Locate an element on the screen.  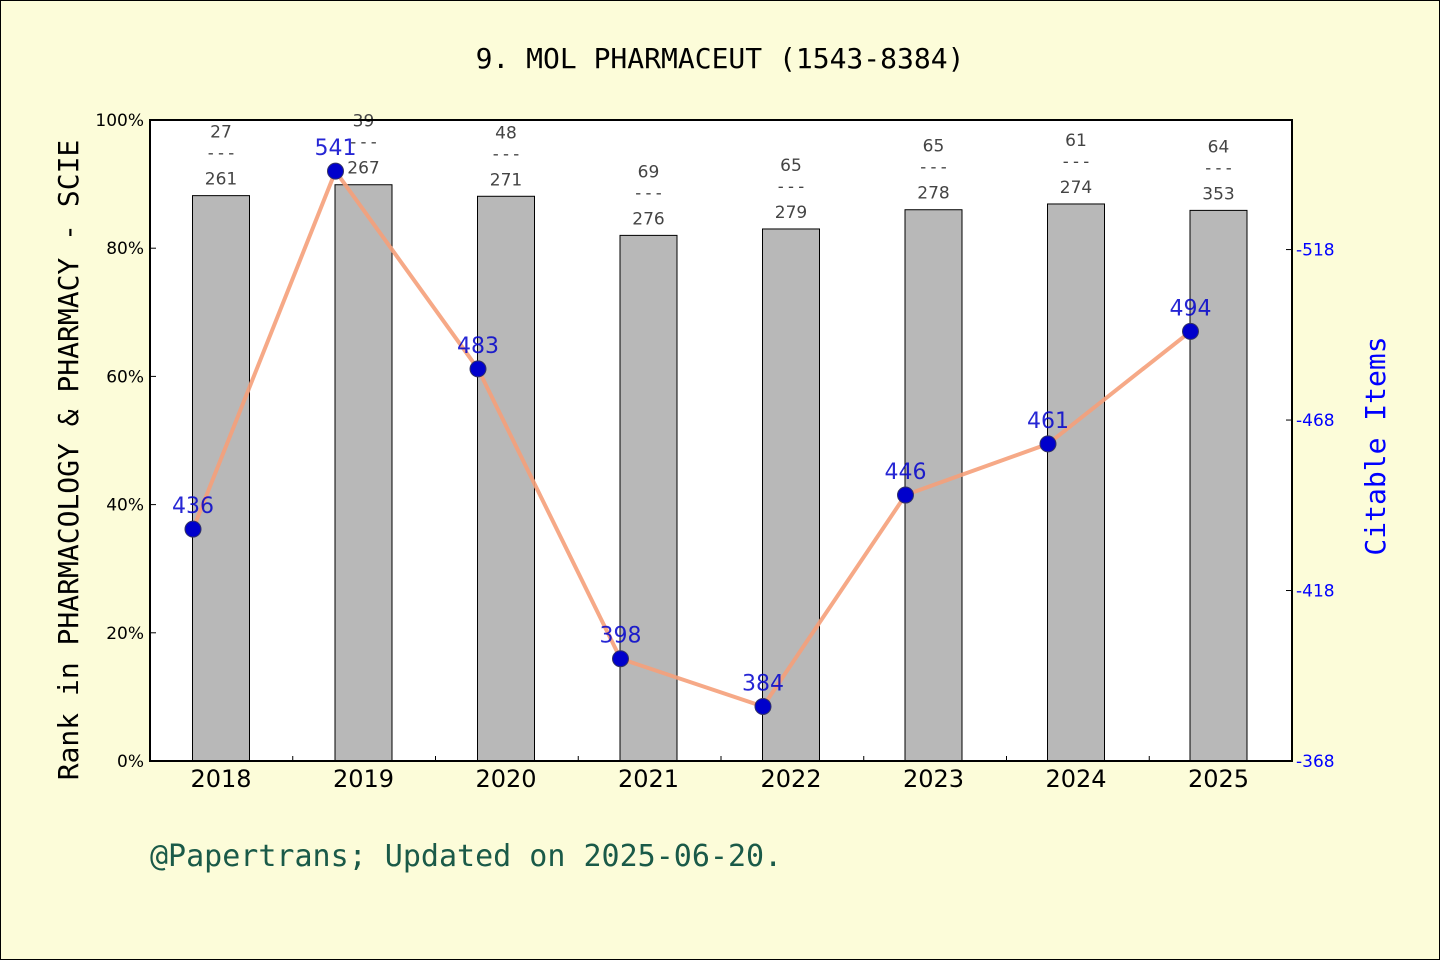
bar-rank-label: 64 is located at coordinates (1219, 147).